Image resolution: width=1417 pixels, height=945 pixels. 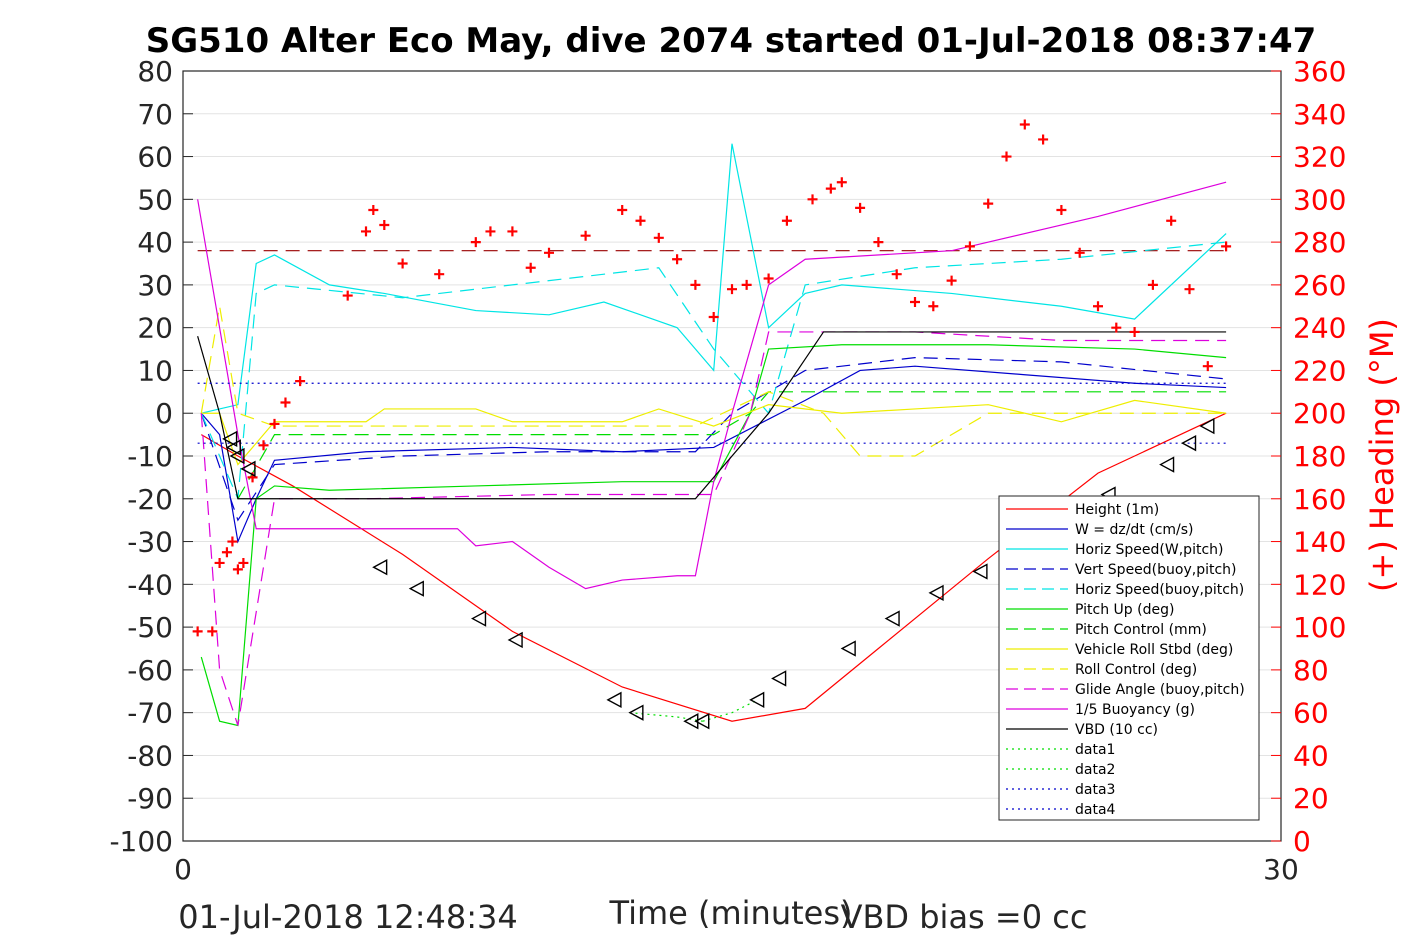 What do you see at coordinates (1319, 627) in the screenshot?
I see `tick-label-right: 100` at bounding box center [1319, 627].